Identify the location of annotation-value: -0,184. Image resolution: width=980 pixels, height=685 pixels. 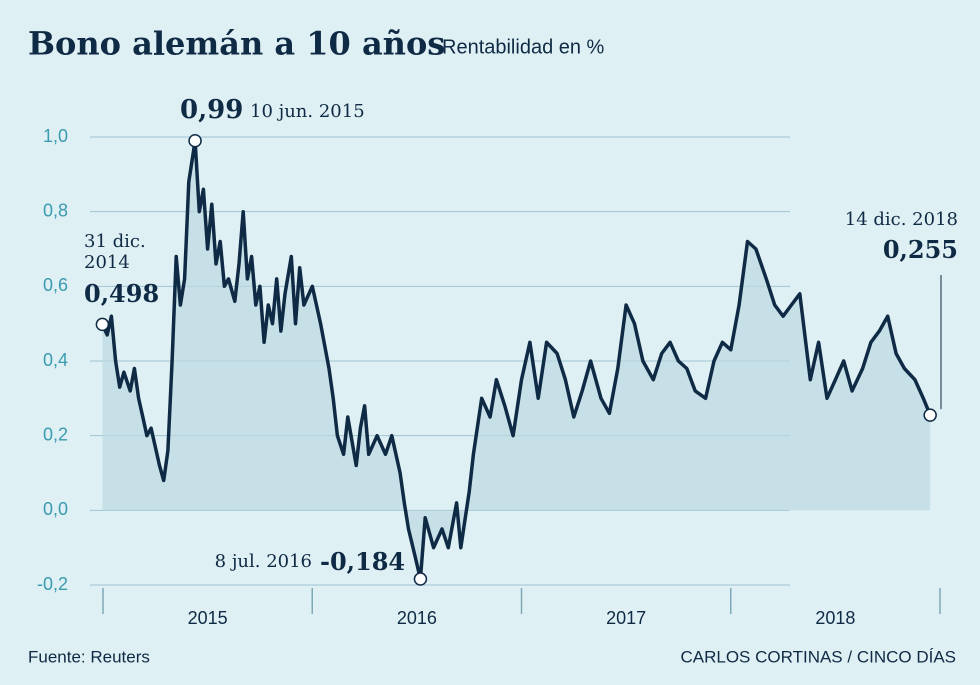
(363, 561).